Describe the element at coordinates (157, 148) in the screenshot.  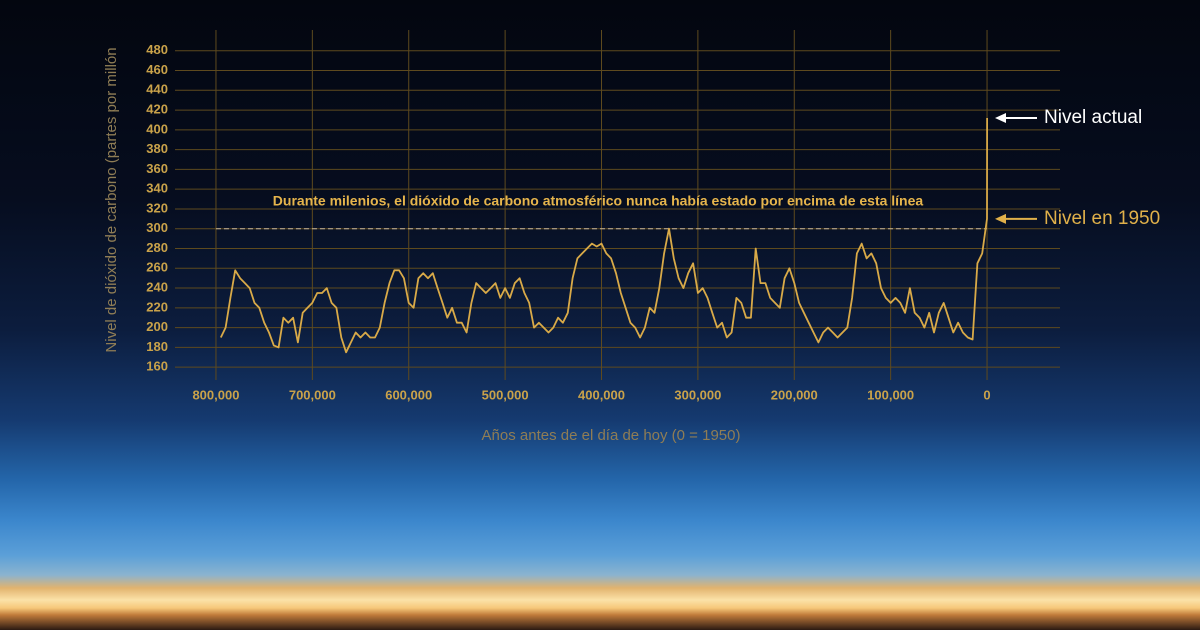
I see `y-tick-label: 380` at that location.